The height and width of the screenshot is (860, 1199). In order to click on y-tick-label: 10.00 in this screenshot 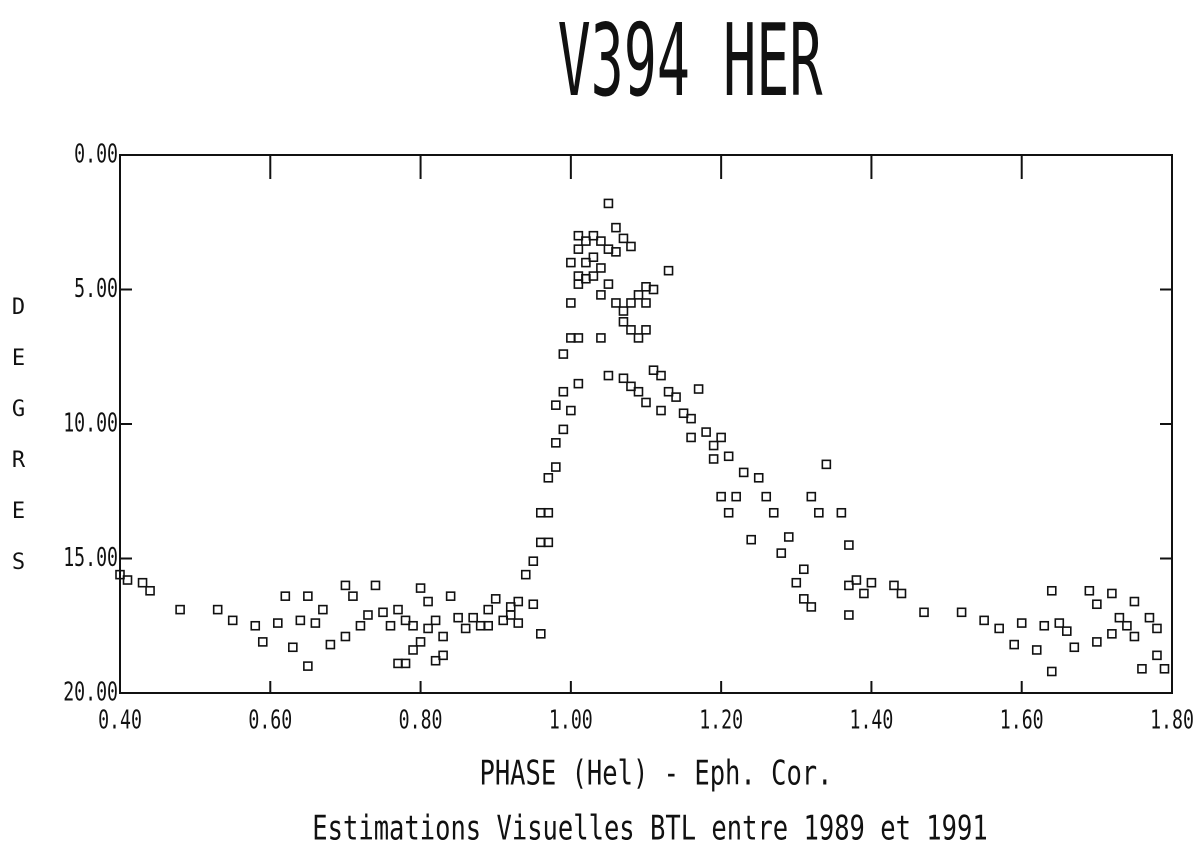, I will do `click(90, 423)`.